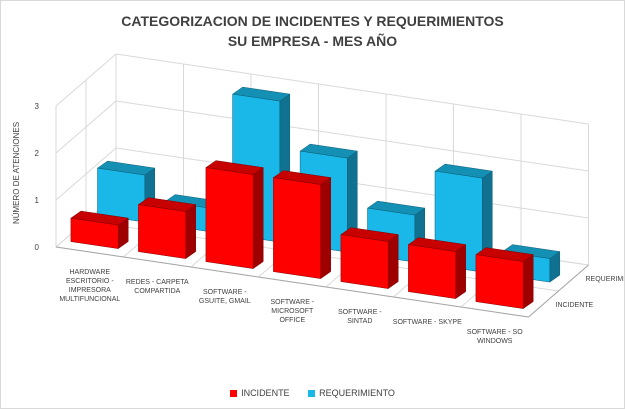 The width and height of the screenshot is (625, 409). What do you see at coordinates (157, 287) in the screenshot?
I see `x-tick-label: REDES - CARPETA COMPARTIDA` at bounding box center [157, 287].